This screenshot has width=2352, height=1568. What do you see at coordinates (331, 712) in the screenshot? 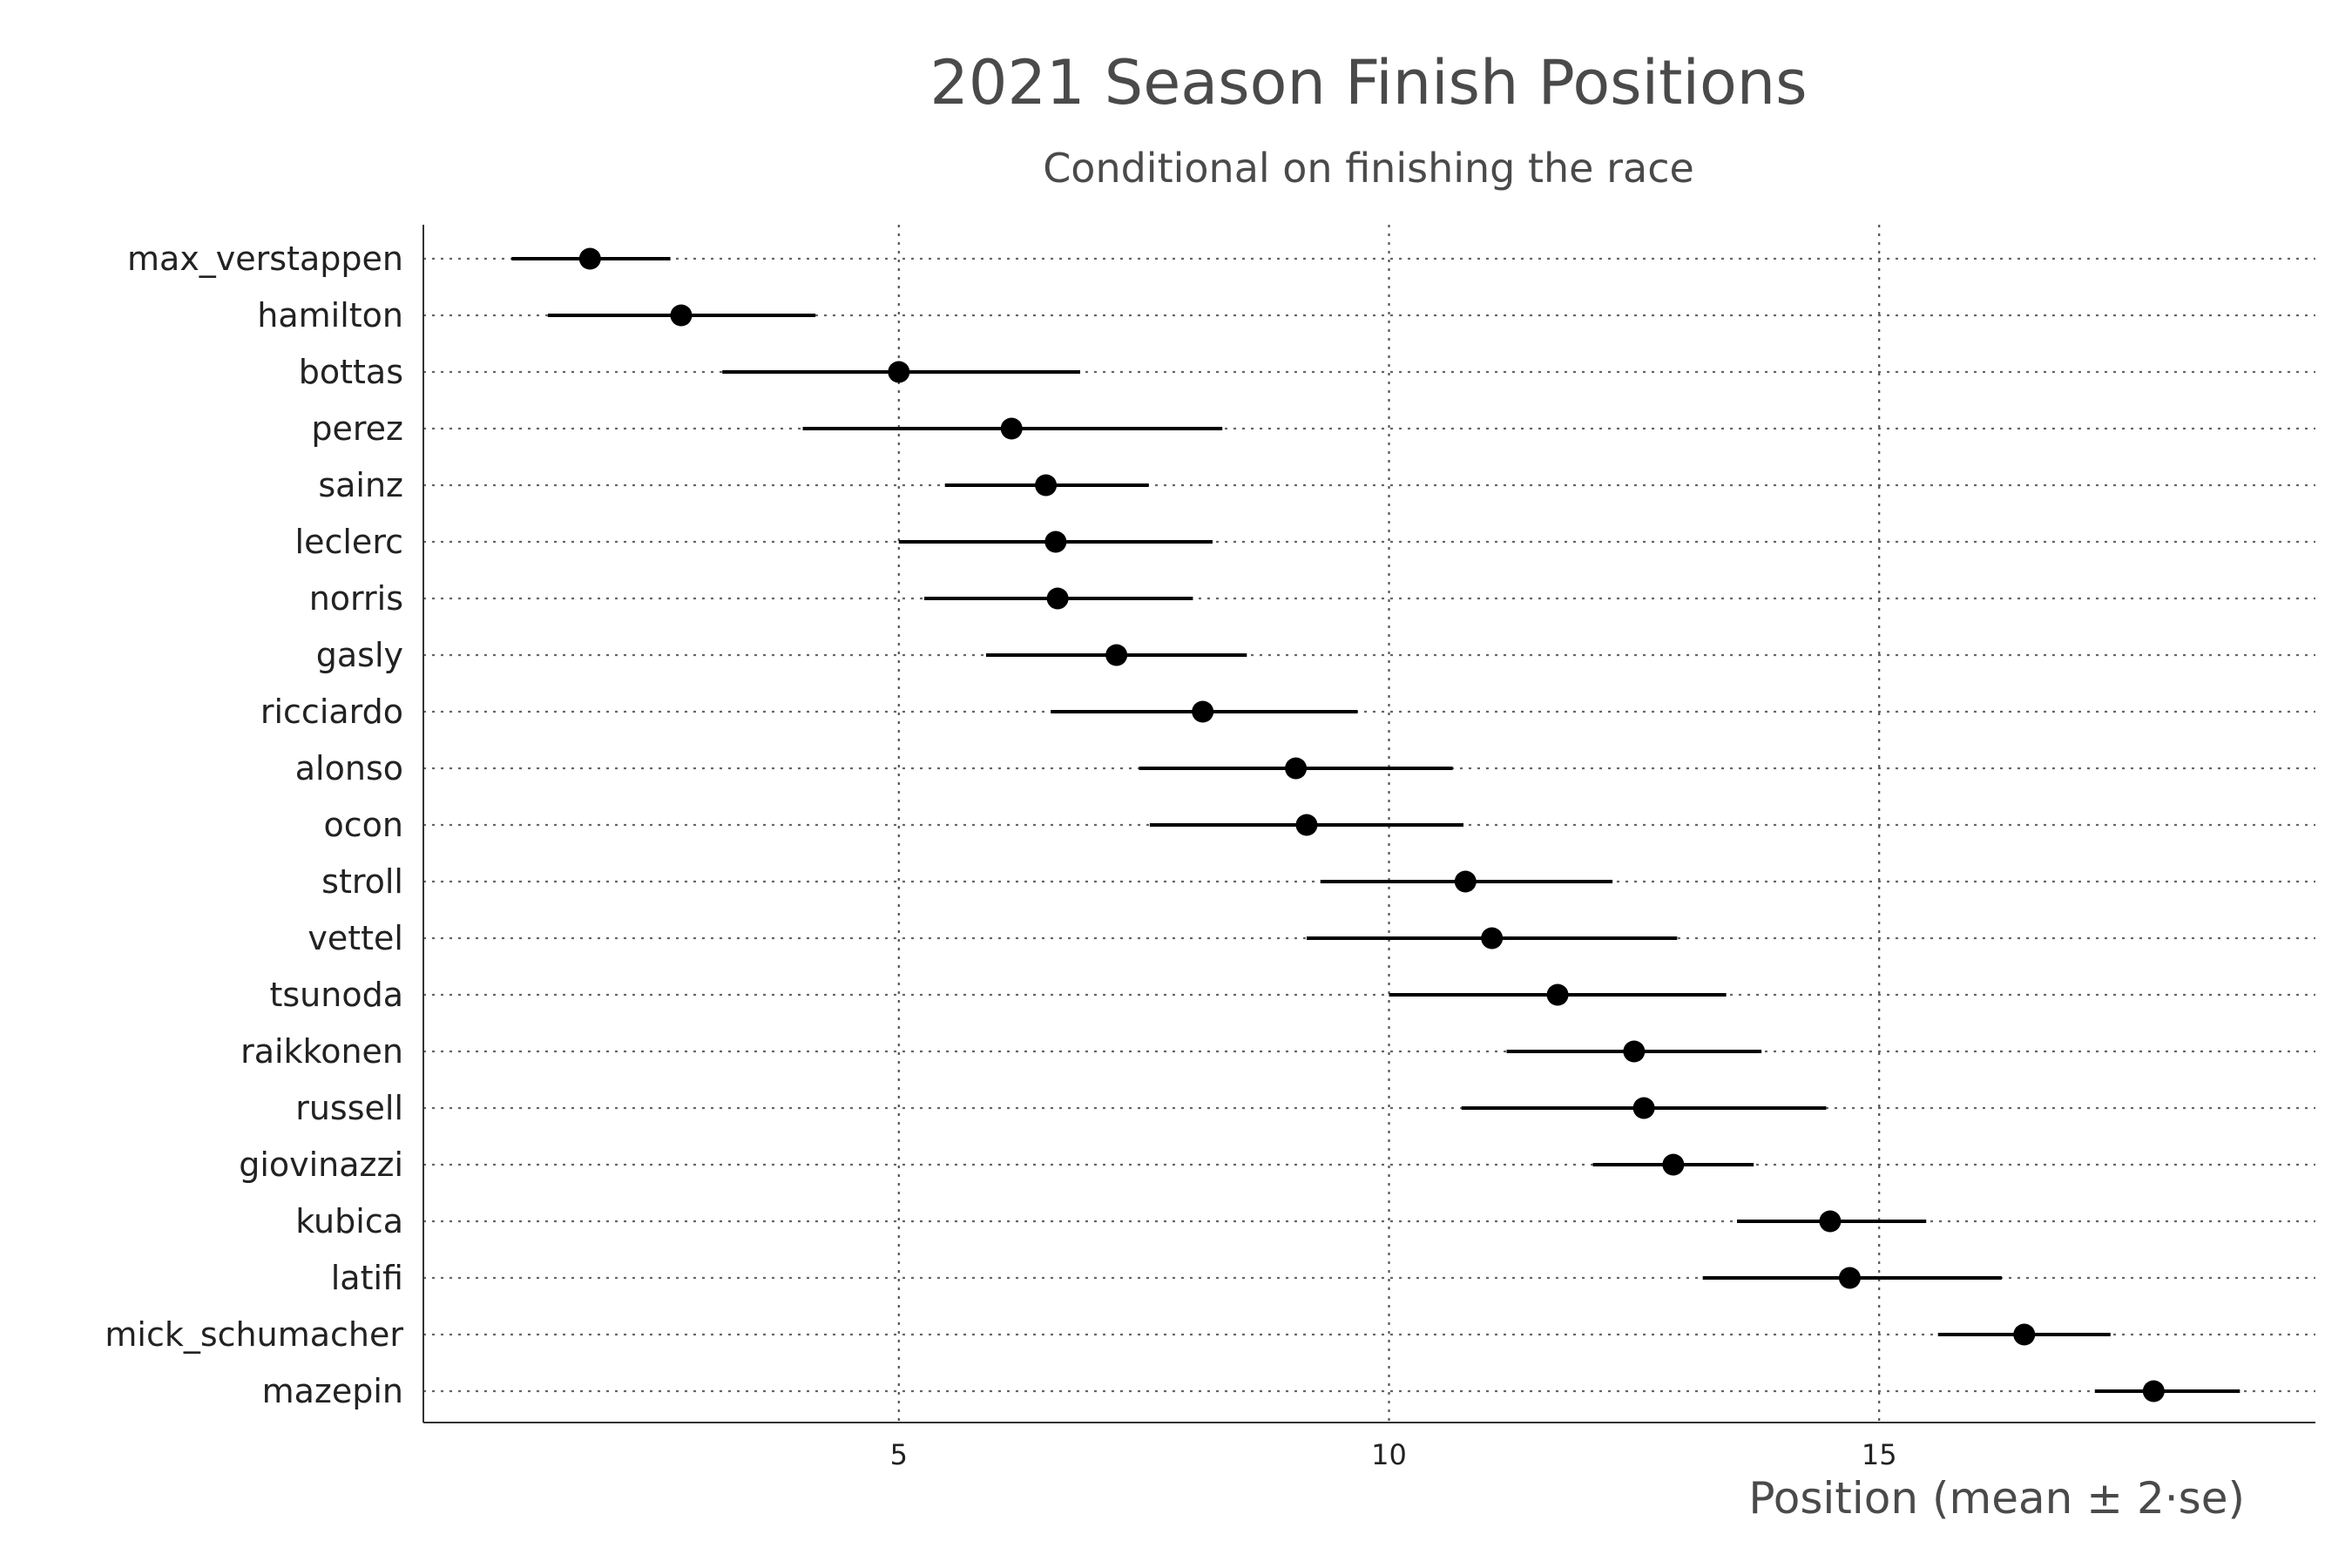
I see `y-tick-label: ricciardo` at bounding box center [331, 712].